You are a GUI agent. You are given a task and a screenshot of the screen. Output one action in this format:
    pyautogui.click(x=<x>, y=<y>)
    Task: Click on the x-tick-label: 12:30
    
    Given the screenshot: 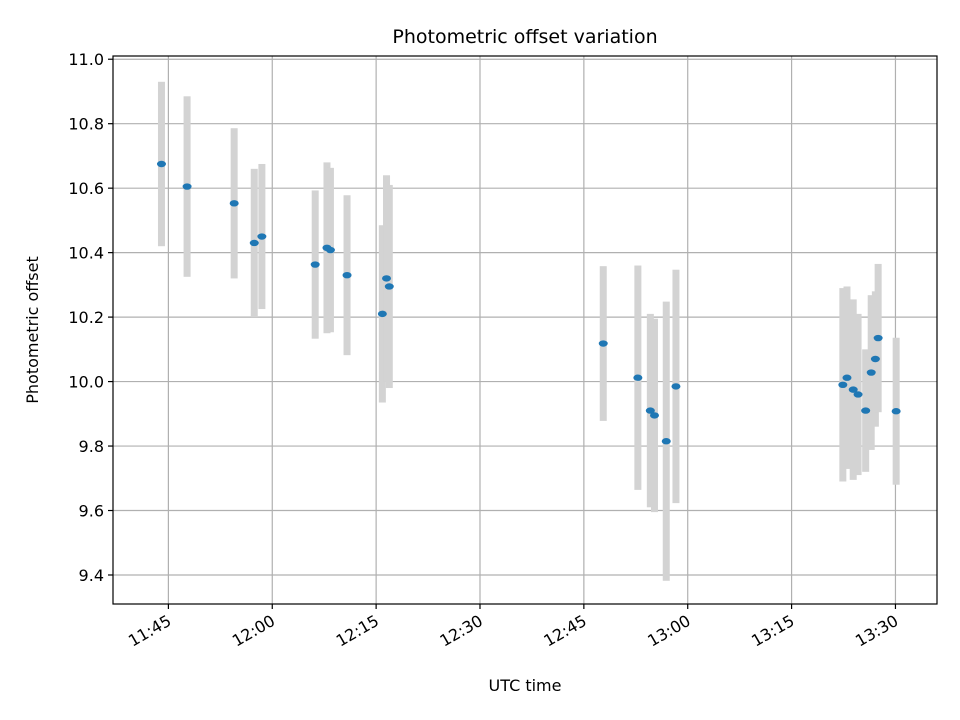 What is the action you would take?
    pyautogui.click(x=461, y=631)
    